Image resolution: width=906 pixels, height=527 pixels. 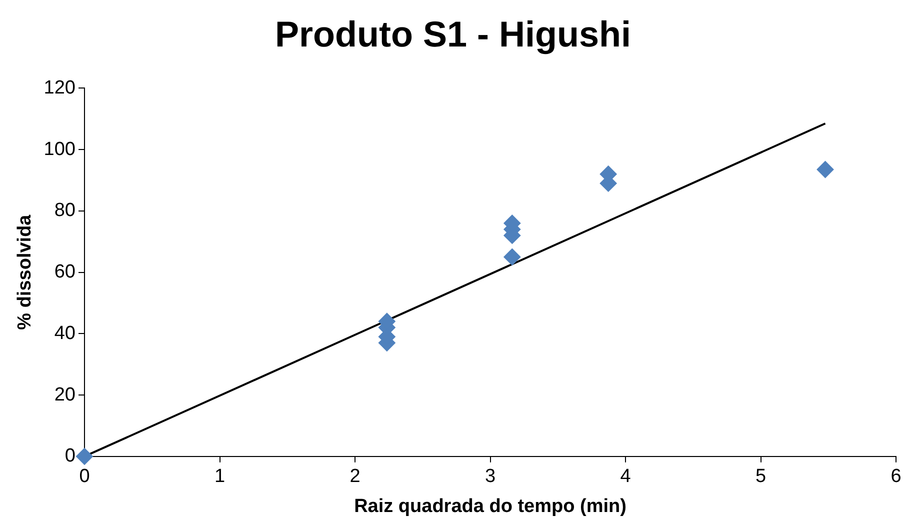 I want to click on x-tick-label: 2, so click(x=355, y=477).